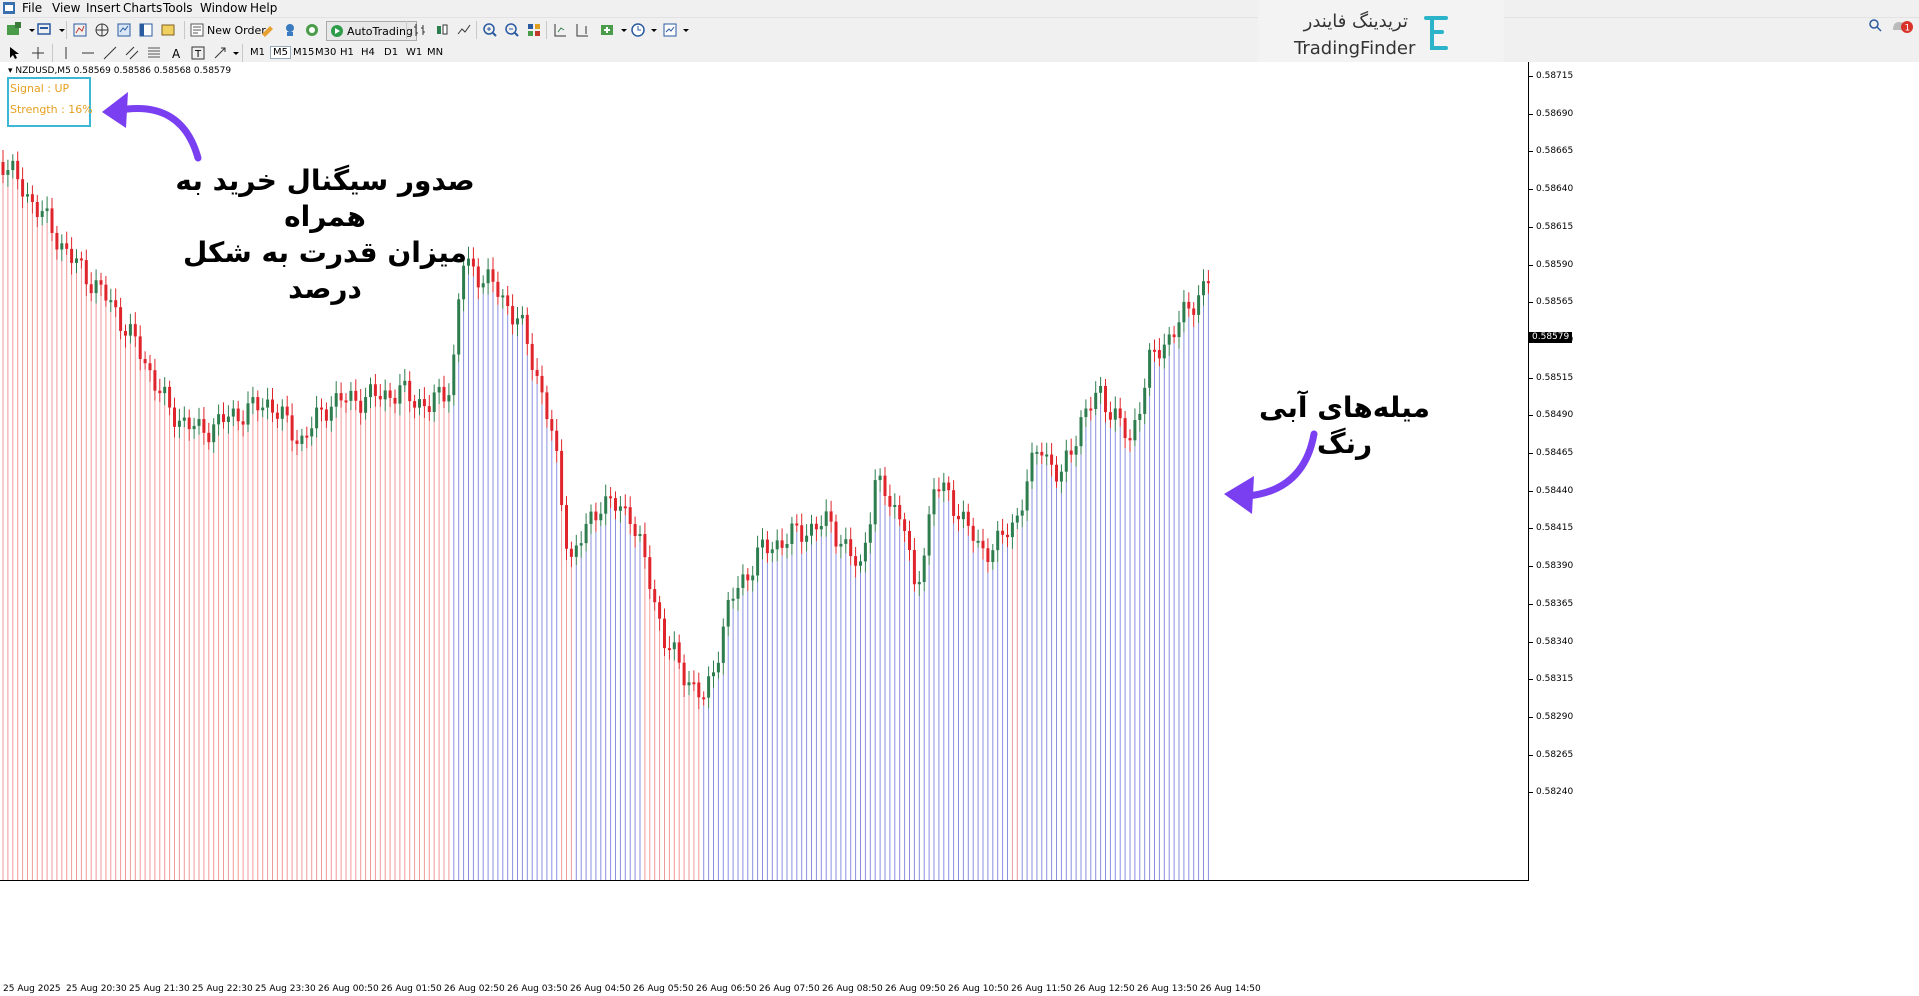  Describe the element at coordinates (103, 8) in the screenshot. I see `menu-insert: Insert` at that location.